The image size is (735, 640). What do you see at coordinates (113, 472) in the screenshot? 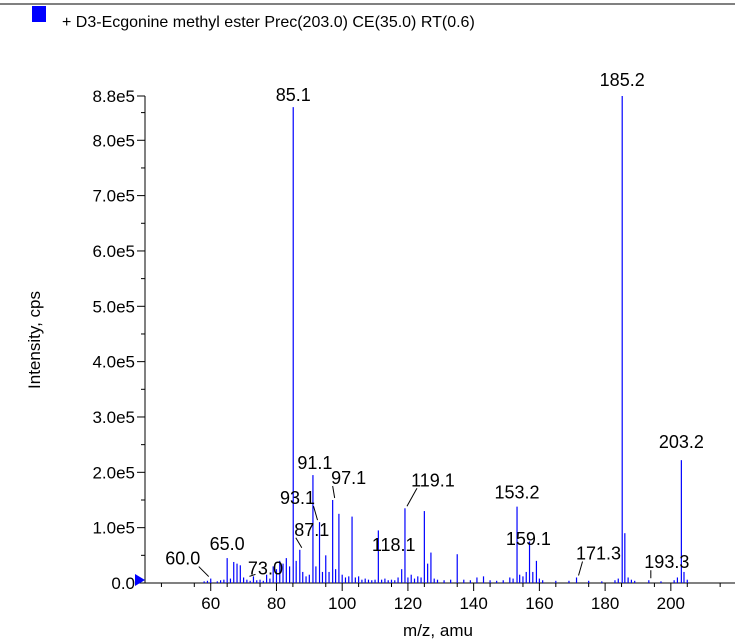
I see `y-tick-label: 2.0e5` at bounding box center [113, 472].